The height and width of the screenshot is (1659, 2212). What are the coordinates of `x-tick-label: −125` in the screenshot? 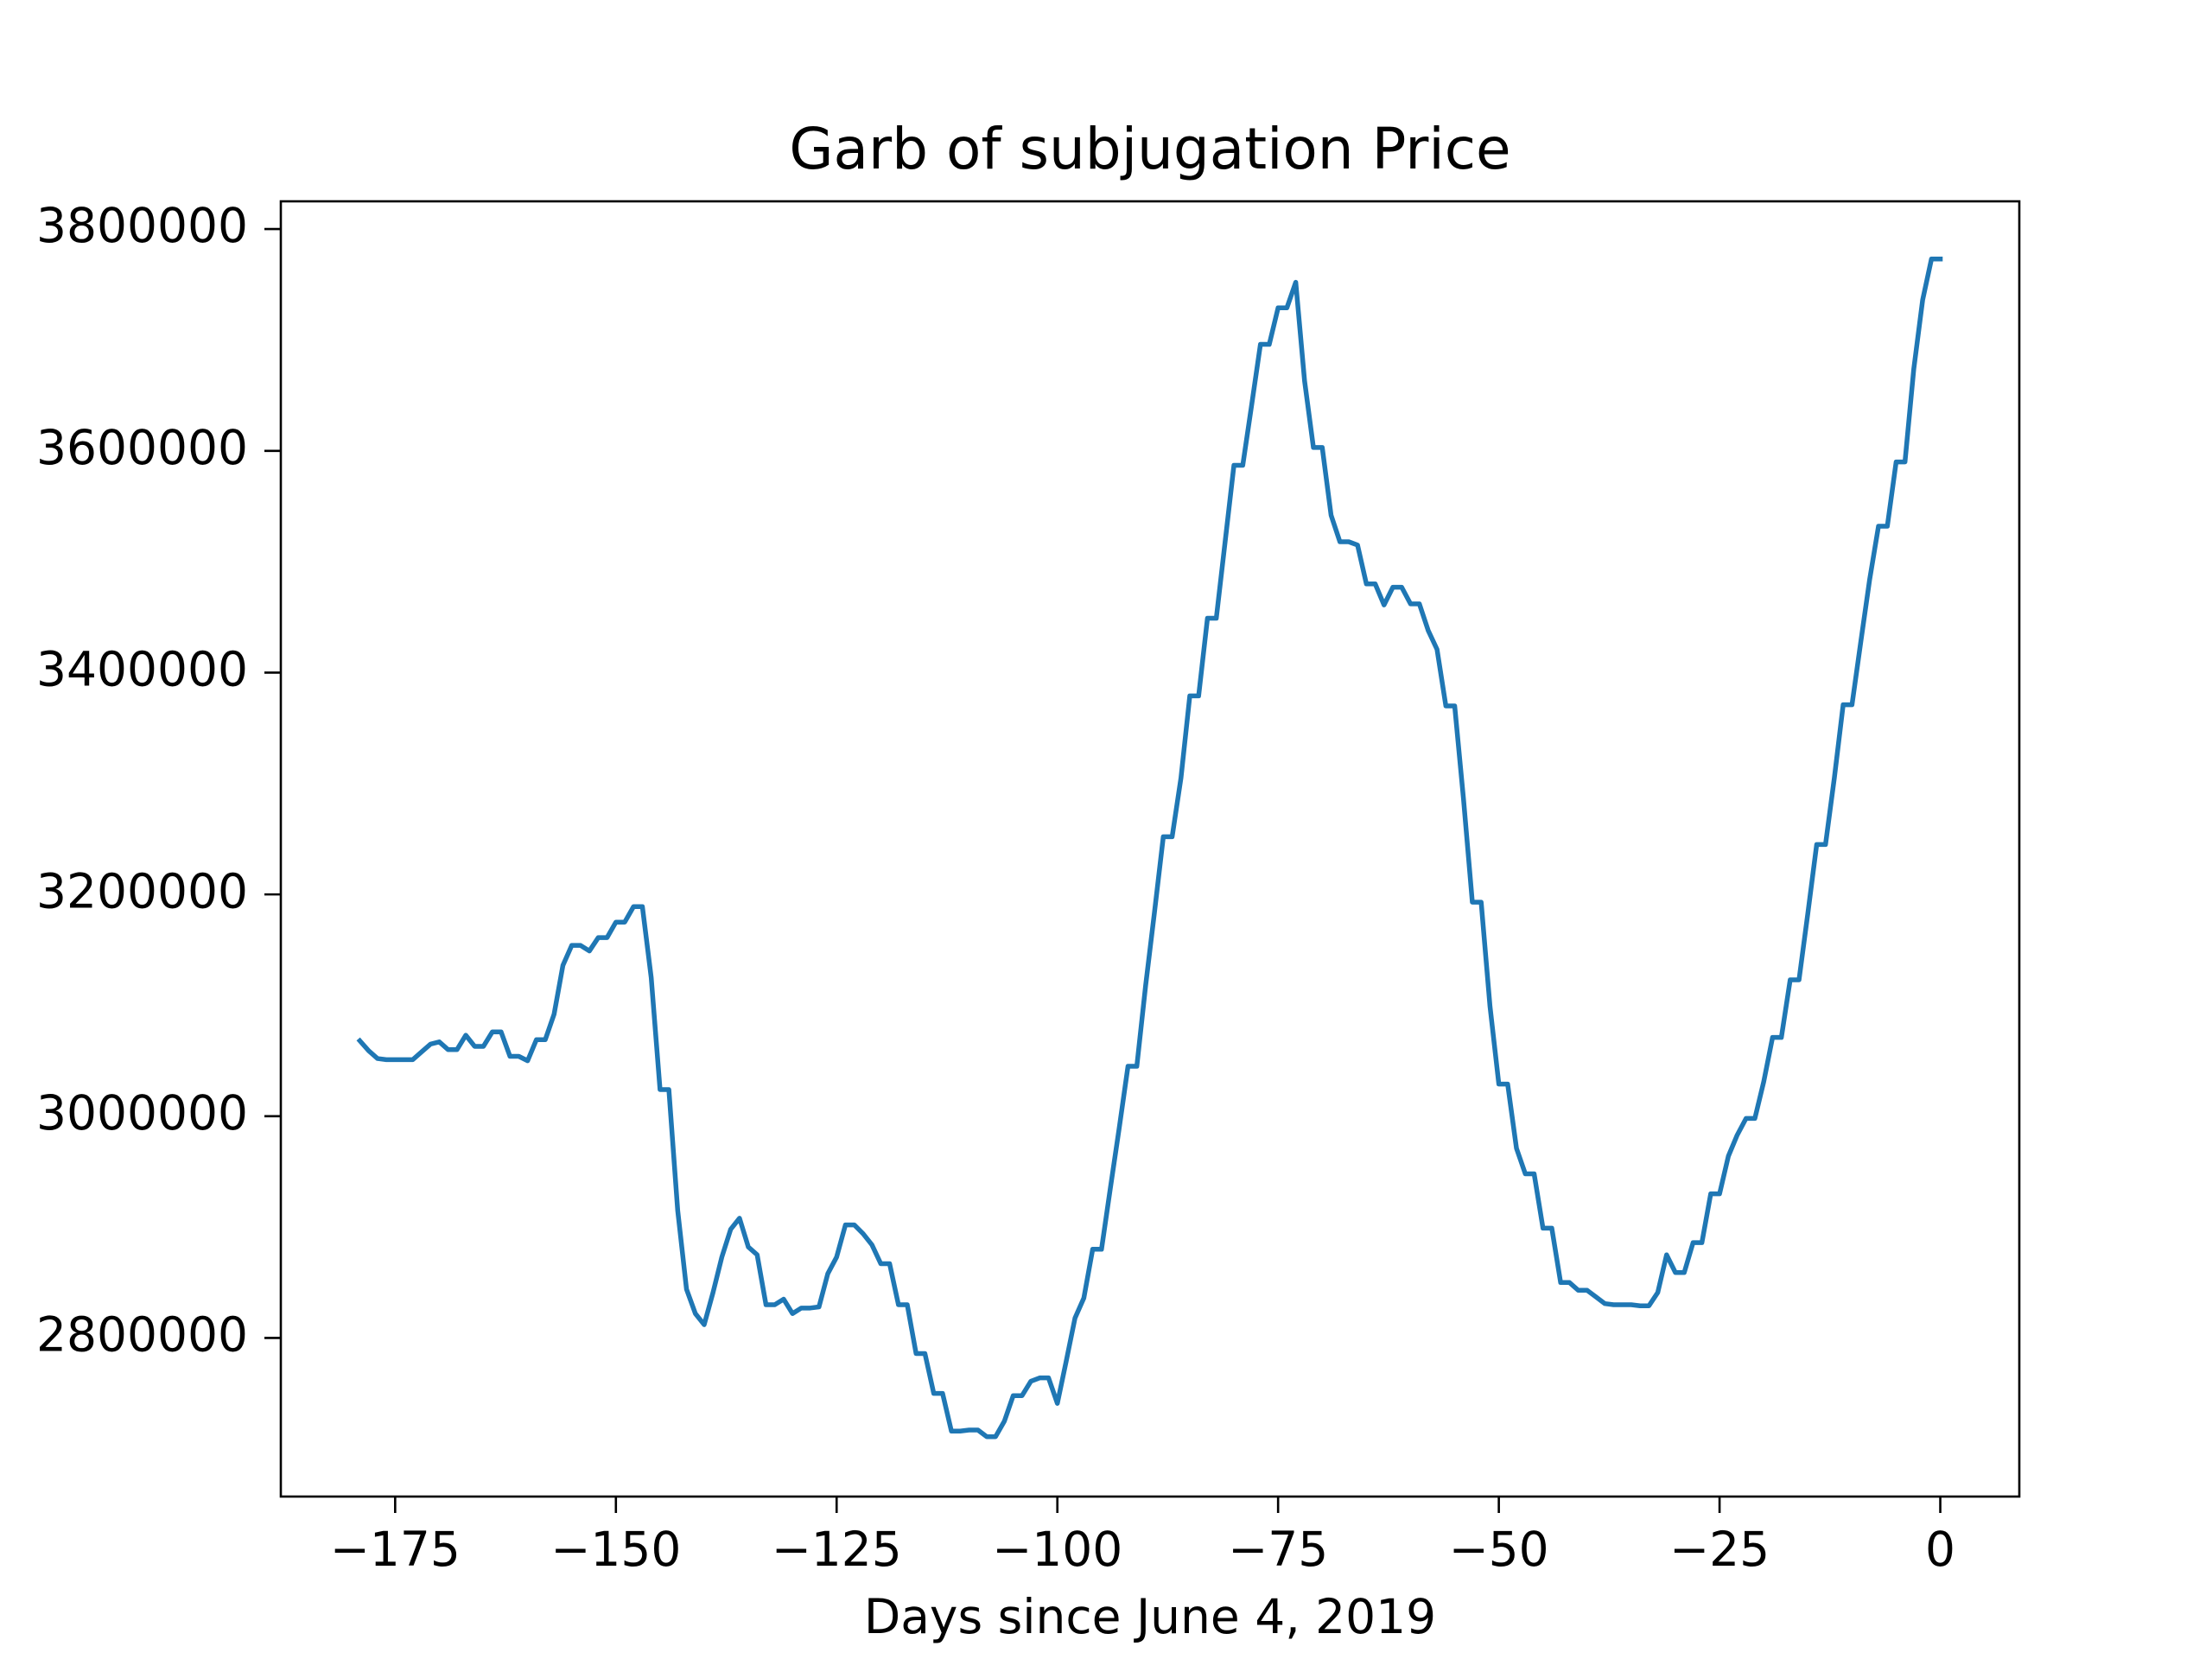 It's located at (837, 1549).